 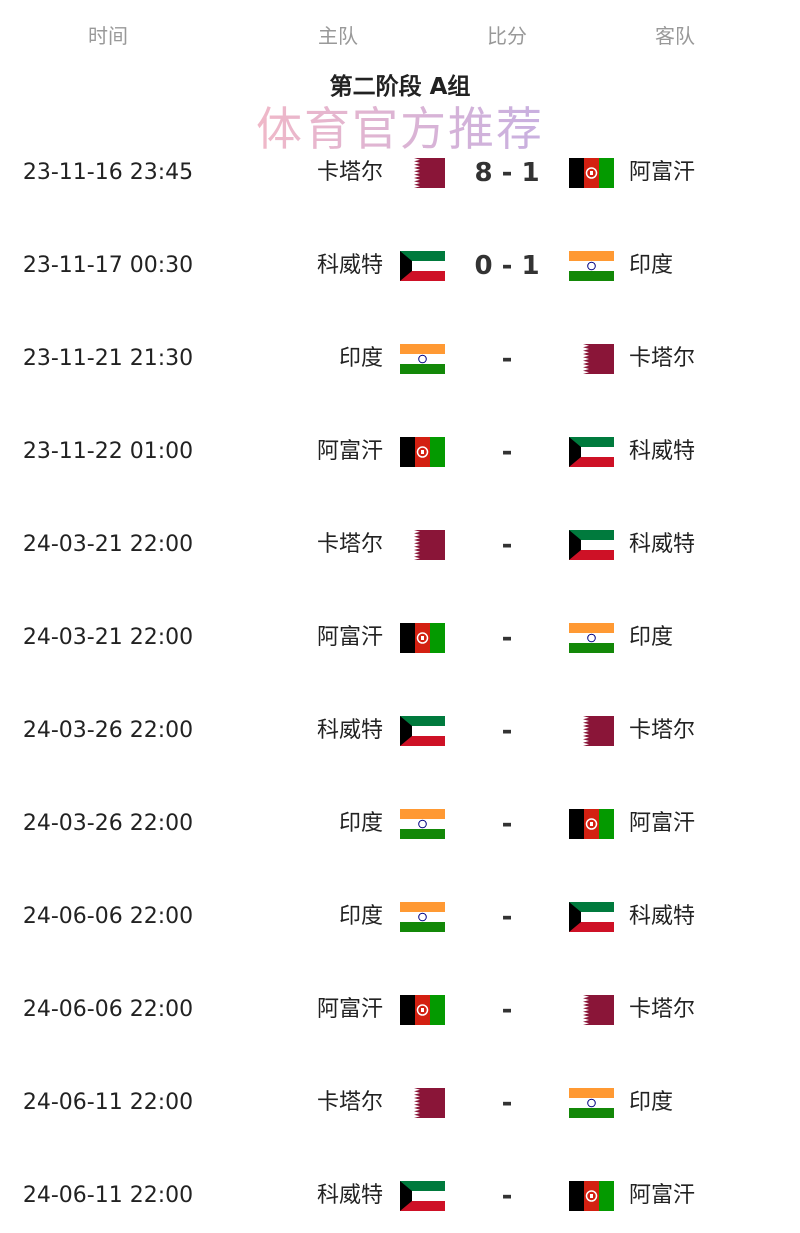 I want to click on match-time: 23-11-17 00:30, so click(x=108, y=265).